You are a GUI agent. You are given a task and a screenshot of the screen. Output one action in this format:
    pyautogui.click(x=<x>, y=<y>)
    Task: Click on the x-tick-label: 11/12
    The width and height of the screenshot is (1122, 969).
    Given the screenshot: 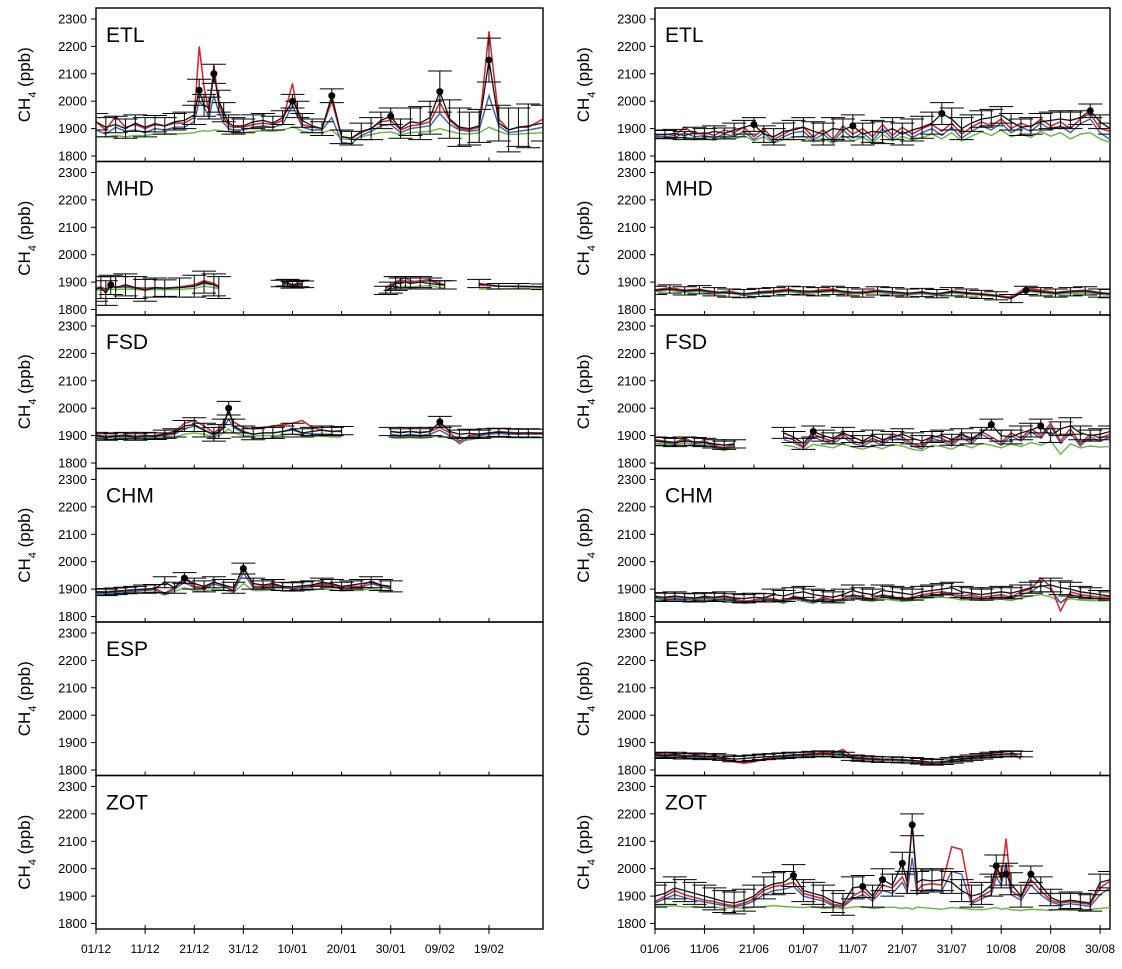 What is the action you would take?
    pyautogui.click(x=145, y=949)
    